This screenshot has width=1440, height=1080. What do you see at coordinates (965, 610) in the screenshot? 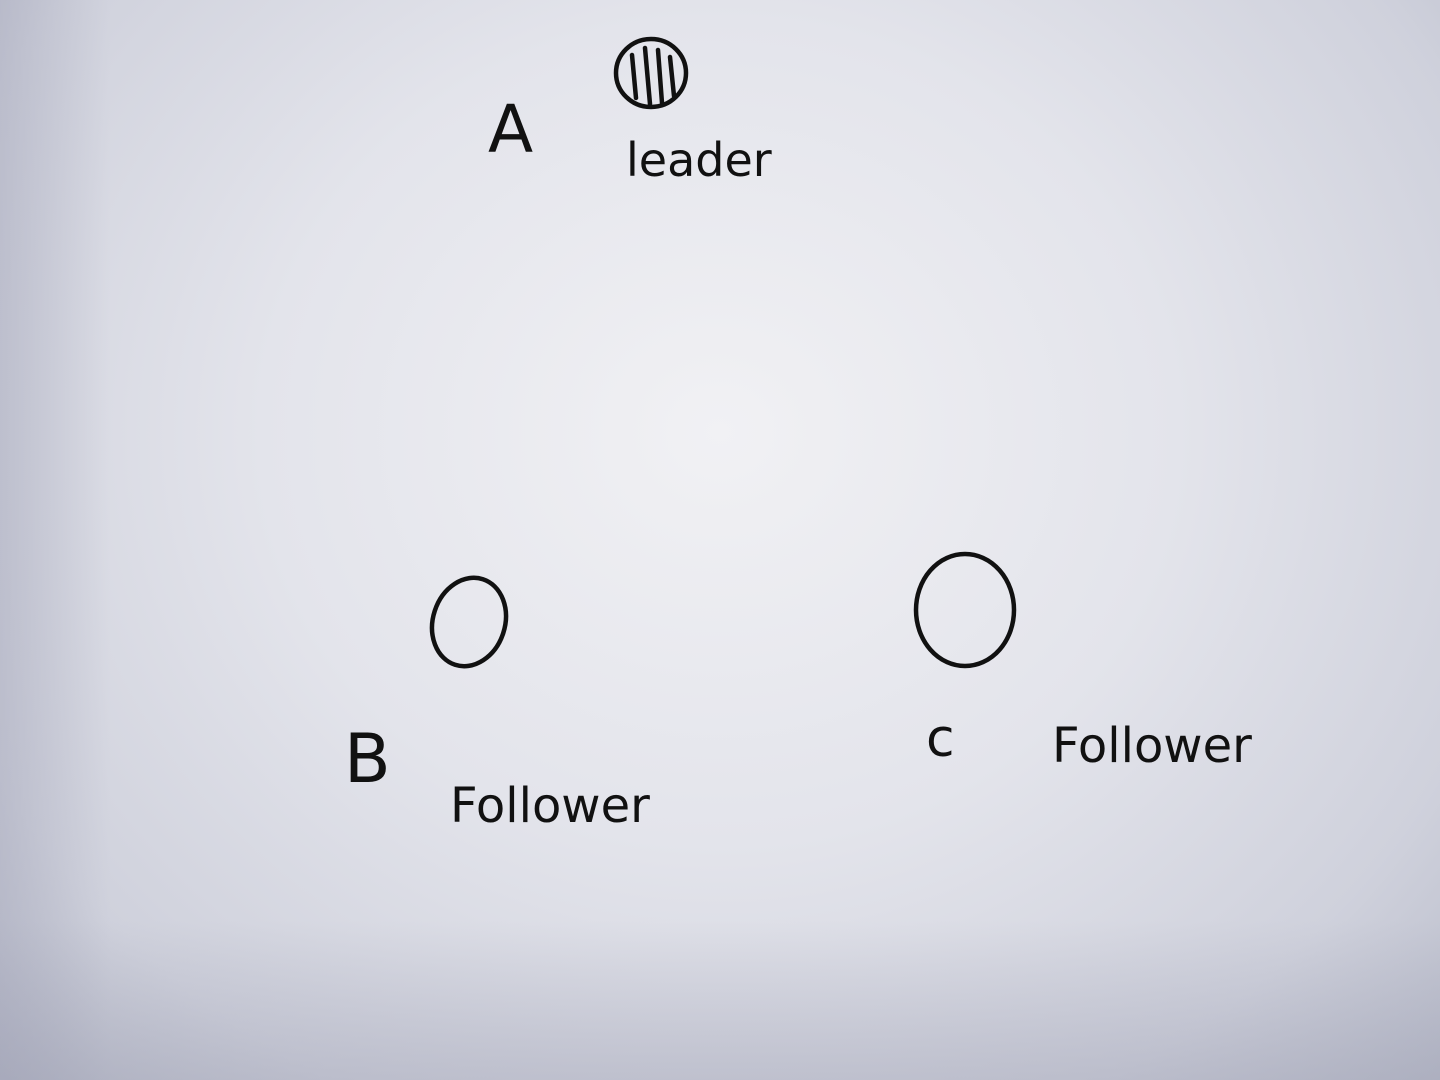
I see `node-c-circle` at bounding box center [965, 610].